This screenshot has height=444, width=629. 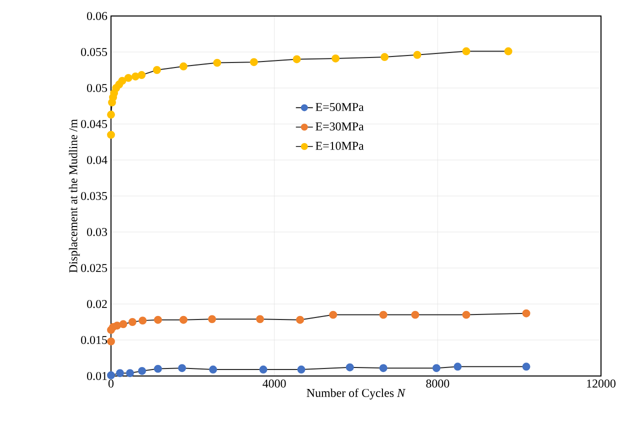 What do you see at coordinates (340, 126) in the screenshot?
I see `legend-label: E=30MPa` at bounding box center [340, 126].